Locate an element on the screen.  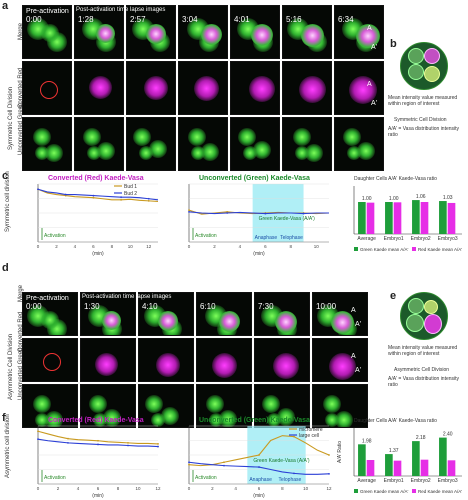
time-stamp: 4:01 is located at coordinates (242, 19).